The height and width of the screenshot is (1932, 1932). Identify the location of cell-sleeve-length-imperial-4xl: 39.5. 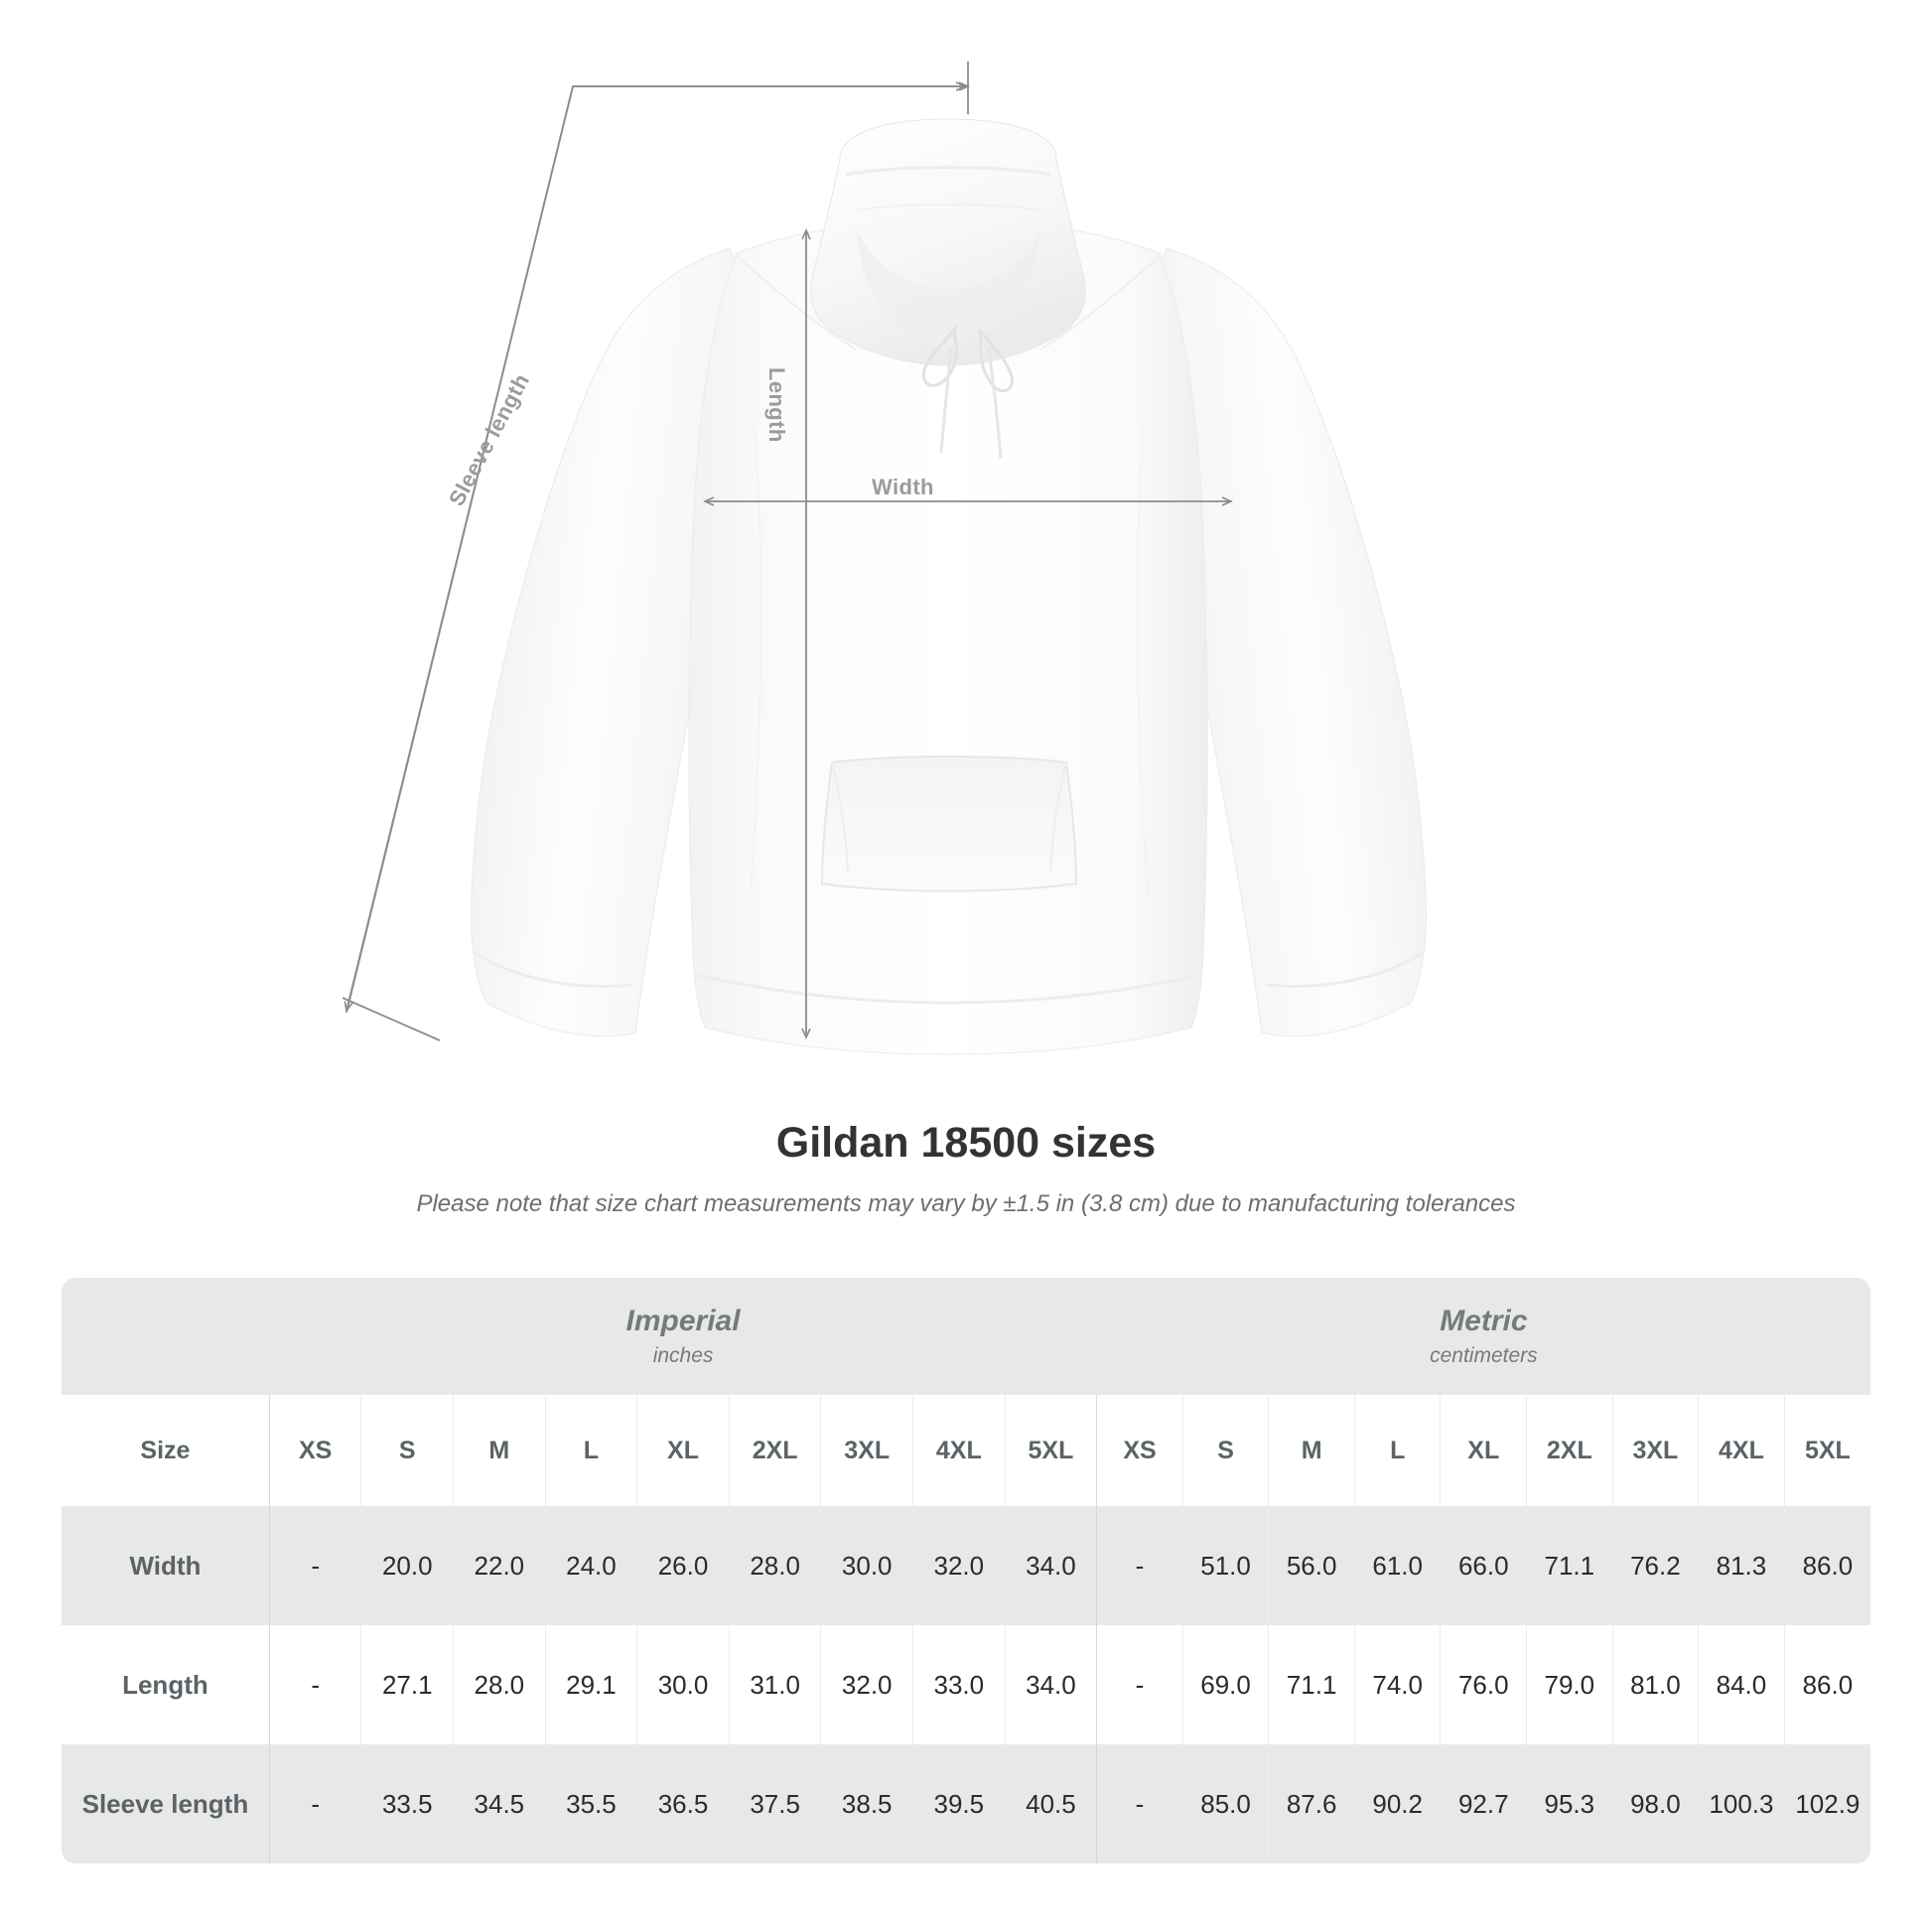
(959, 1804).